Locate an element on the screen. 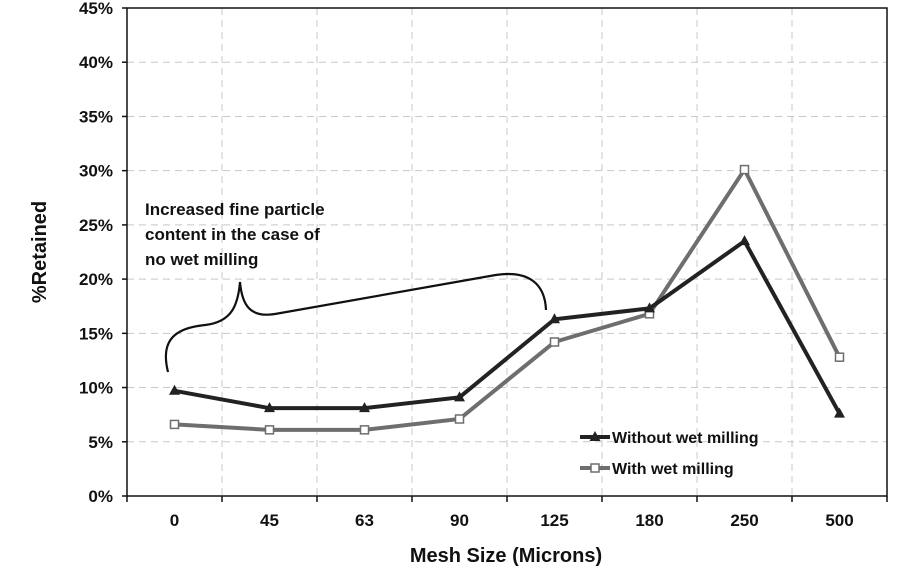 The width and height of the screenshot is (900, 579). legend-label: Without wet milling is located at coordinates (685, 438).